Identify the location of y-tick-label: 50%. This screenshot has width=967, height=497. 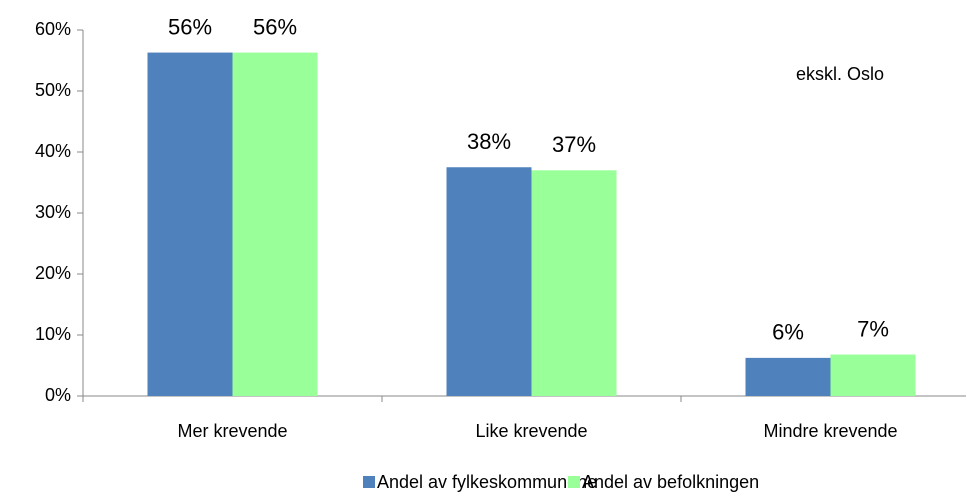
(53, 90).